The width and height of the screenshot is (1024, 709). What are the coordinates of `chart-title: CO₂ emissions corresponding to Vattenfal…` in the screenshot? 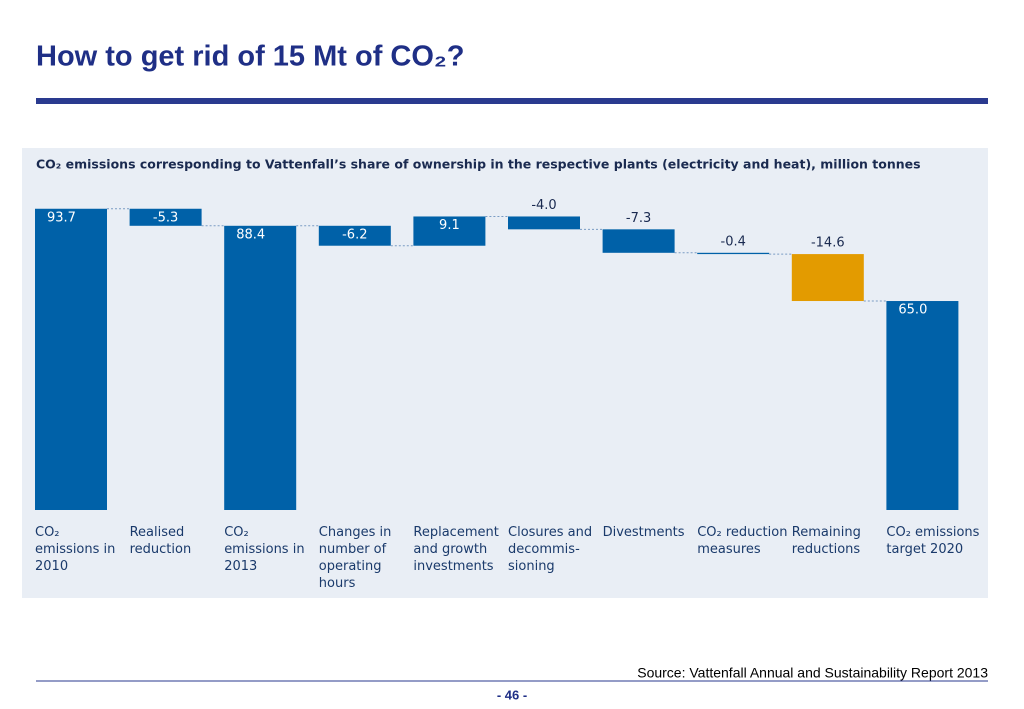 It's located at (478, 164).